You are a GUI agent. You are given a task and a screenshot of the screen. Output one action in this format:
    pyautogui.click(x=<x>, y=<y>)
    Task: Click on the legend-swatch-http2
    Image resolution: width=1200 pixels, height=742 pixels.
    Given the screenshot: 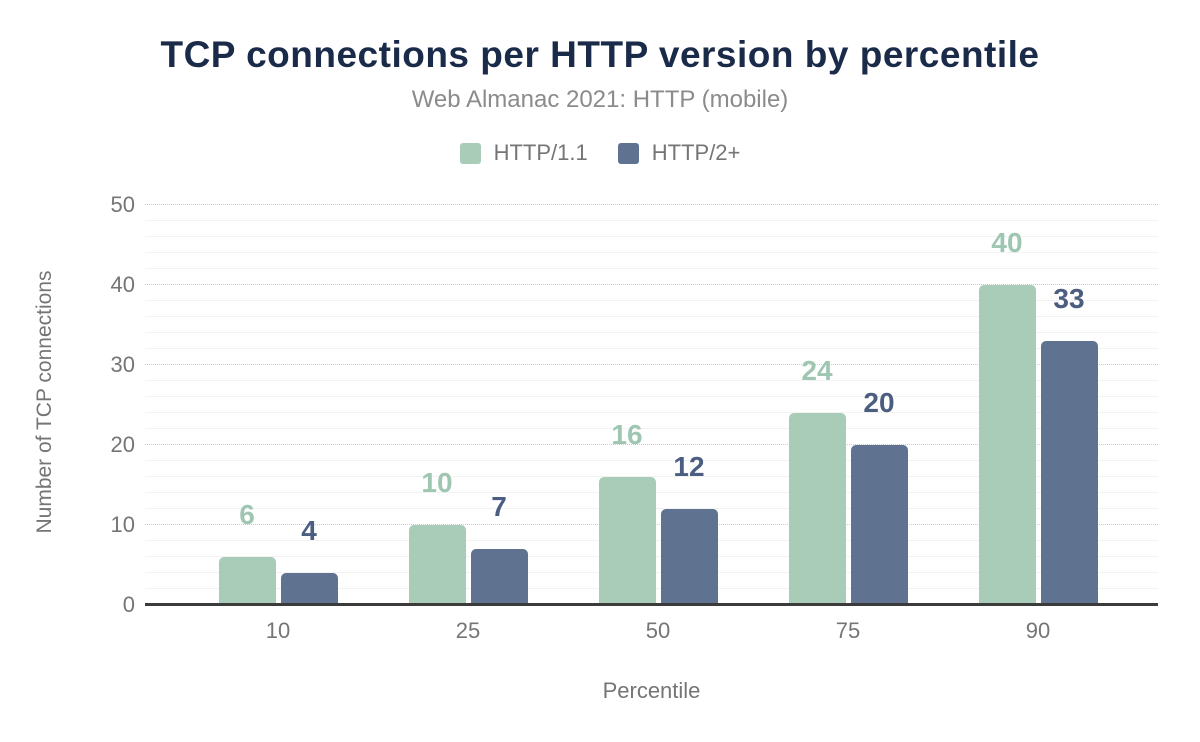 What is the action you would take?
    pyautogui.click(x=628, y=153)
    